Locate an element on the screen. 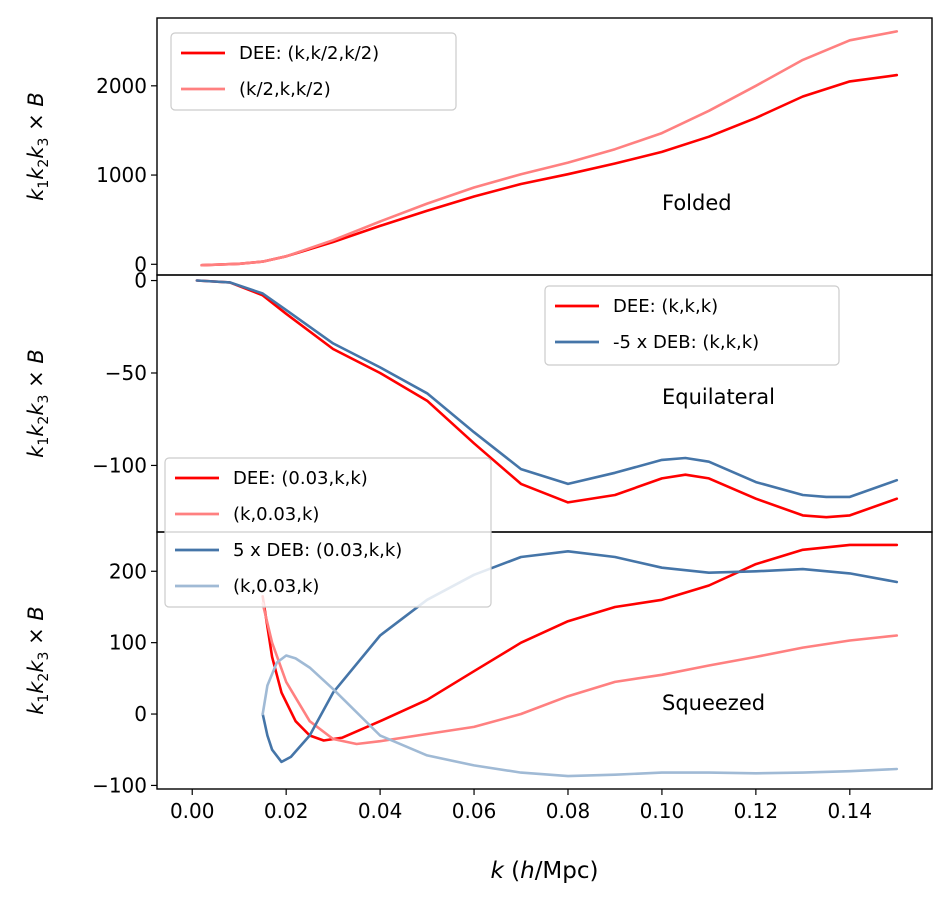 This screenshot has width=952, height=905. legend-top: DEE: (k,k/2,k/2) (k/2,k,k/2) is located at coordinates (313, 71).